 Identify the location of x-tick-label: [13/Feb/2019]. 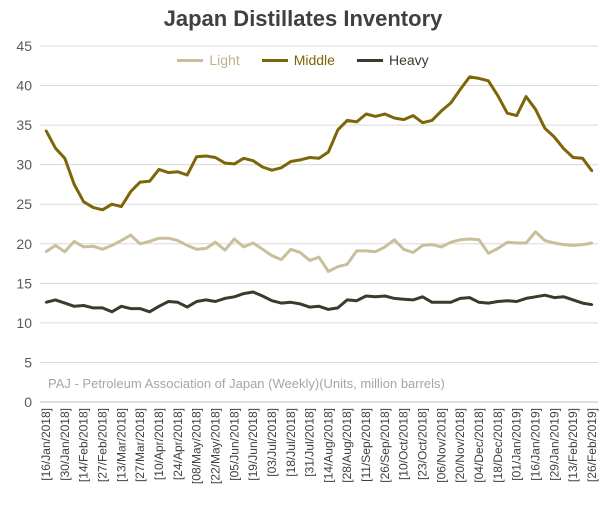
(573, 445).